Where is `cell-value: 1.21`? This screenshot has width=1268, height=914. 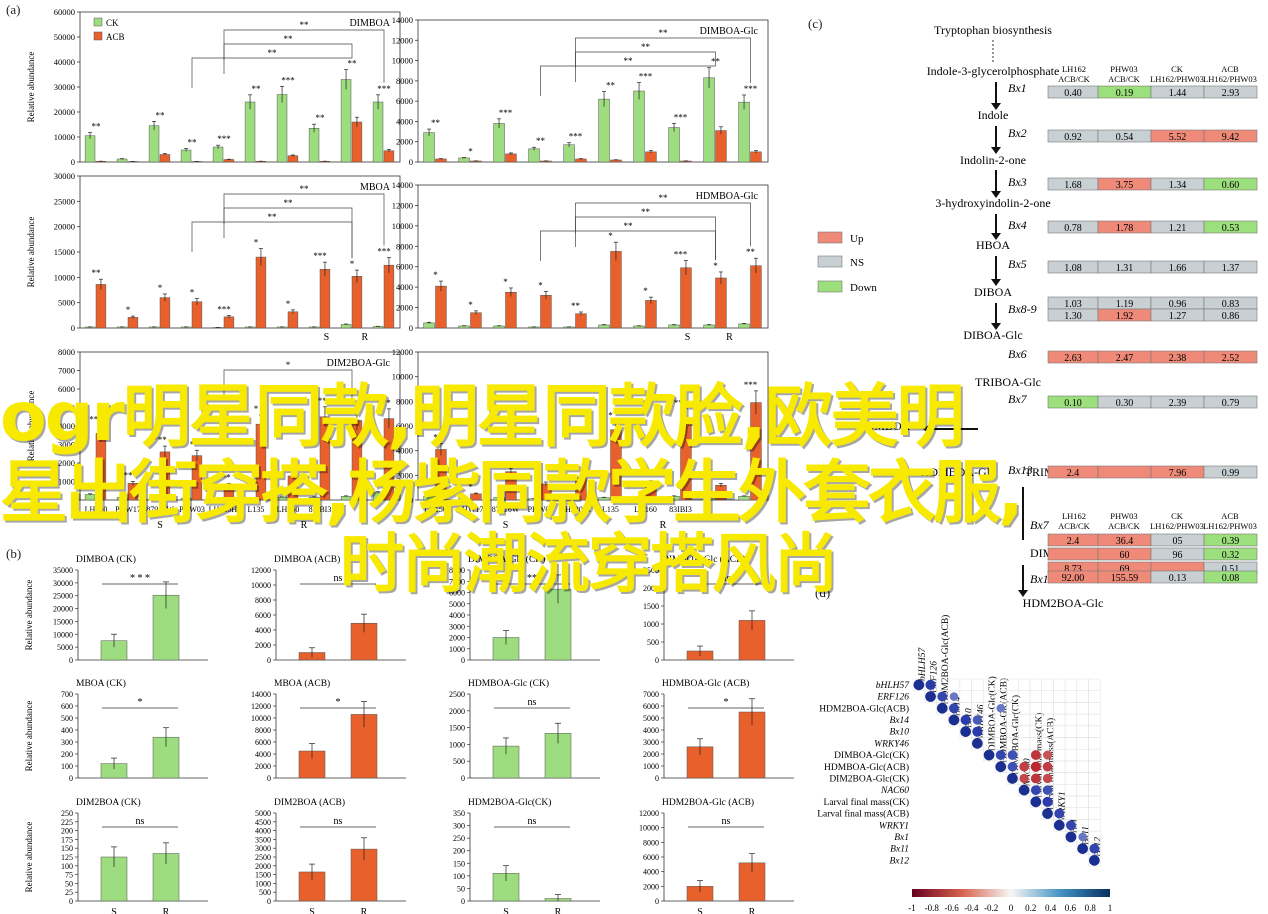 cell-value: 1.21 is located at coordinates (1178, 228).